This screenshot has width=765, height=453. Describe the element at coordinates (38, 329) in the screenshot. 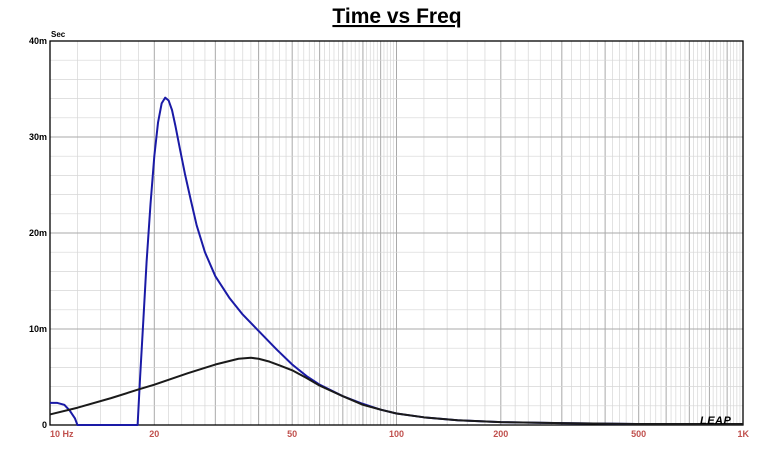

I see `y-tick-label: 10m` at that location.